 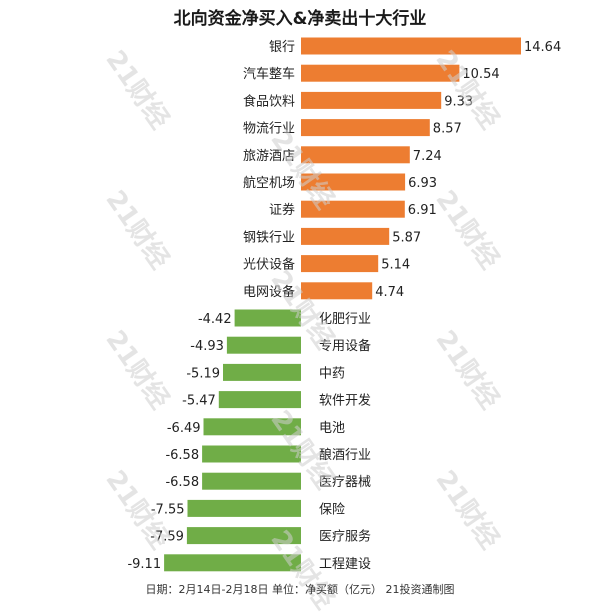 What do you see at coordinates (345, 537) in the screenshot?
I see `category-label: 医疗服务` at bounding box center [345, 537].